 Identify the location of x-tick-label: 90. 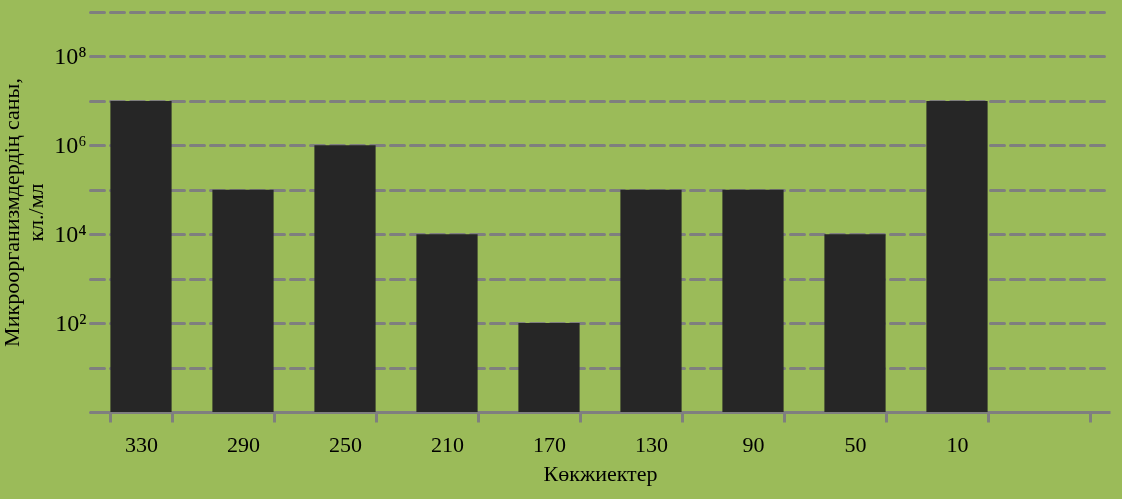
(753, 444).